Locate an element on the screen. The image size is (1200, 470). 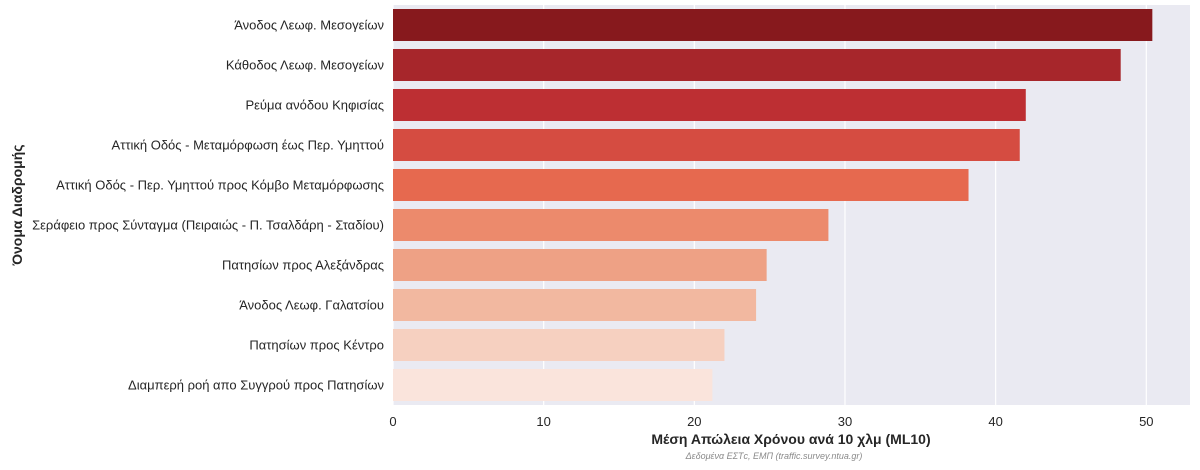
y-tick-label: Ρεύμα ανόδου Κηφισίας is located at coordinates (314, 105).